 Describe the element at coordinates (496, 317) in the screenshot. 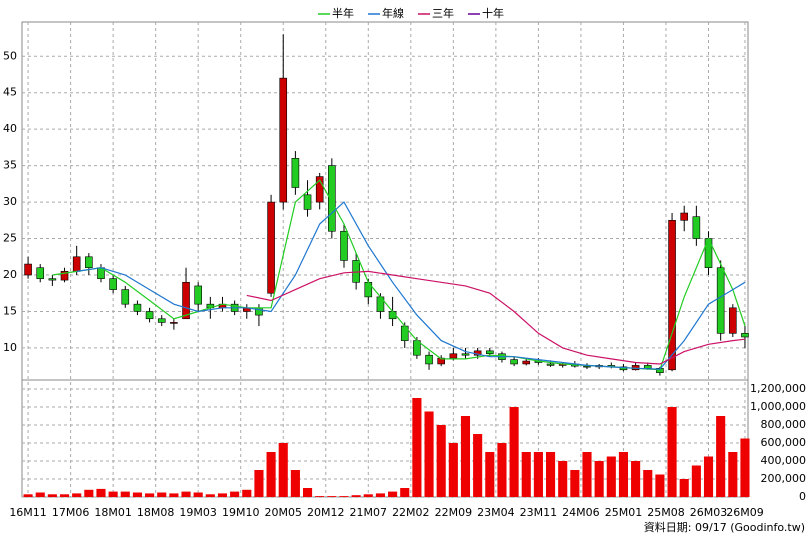

I see `ma-line` at that location.